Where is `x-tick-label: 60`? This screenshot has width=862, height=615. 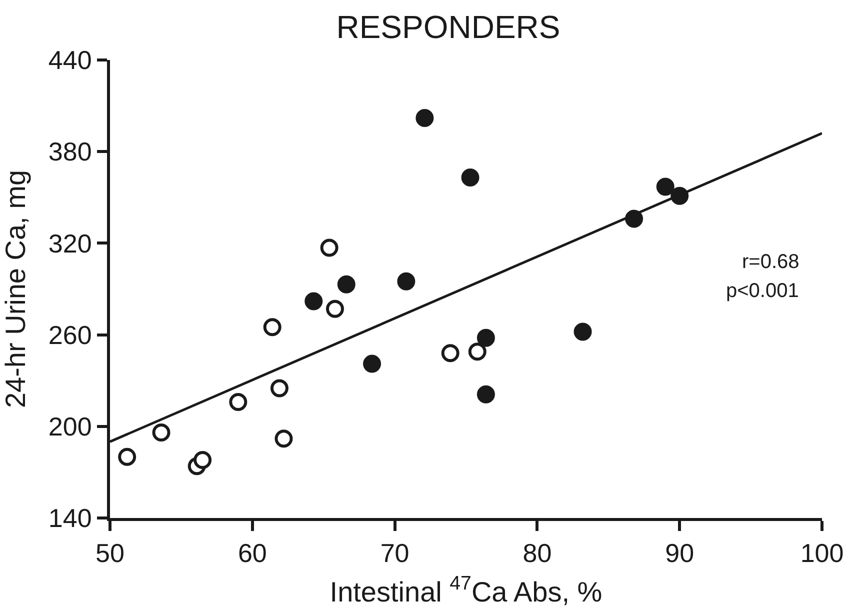 x-tick-label: 60 is located at coordinates (252, 553).